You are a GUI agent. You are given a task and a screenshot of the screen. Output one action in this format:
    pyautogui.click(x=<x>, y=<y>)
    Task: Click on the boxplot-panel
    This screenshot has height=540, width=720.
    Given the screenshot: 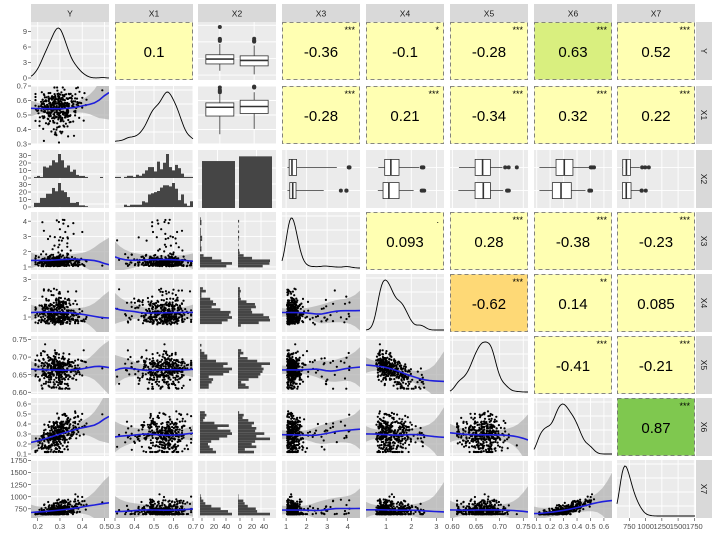 What is the action you would take?
    pyautogui.click(x=237, y=51)
    